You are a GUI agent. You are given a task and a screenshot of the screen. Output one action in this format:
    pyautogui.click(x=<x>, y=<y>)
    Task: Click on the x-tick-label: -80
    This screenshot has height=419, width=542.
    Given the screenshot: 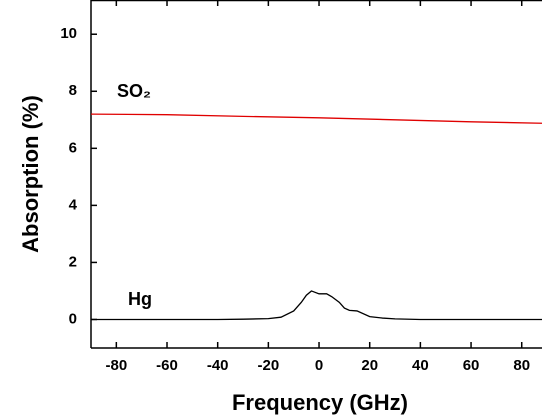 What is the action you would take?
    pyautogui.click(x=116, y=365)
    